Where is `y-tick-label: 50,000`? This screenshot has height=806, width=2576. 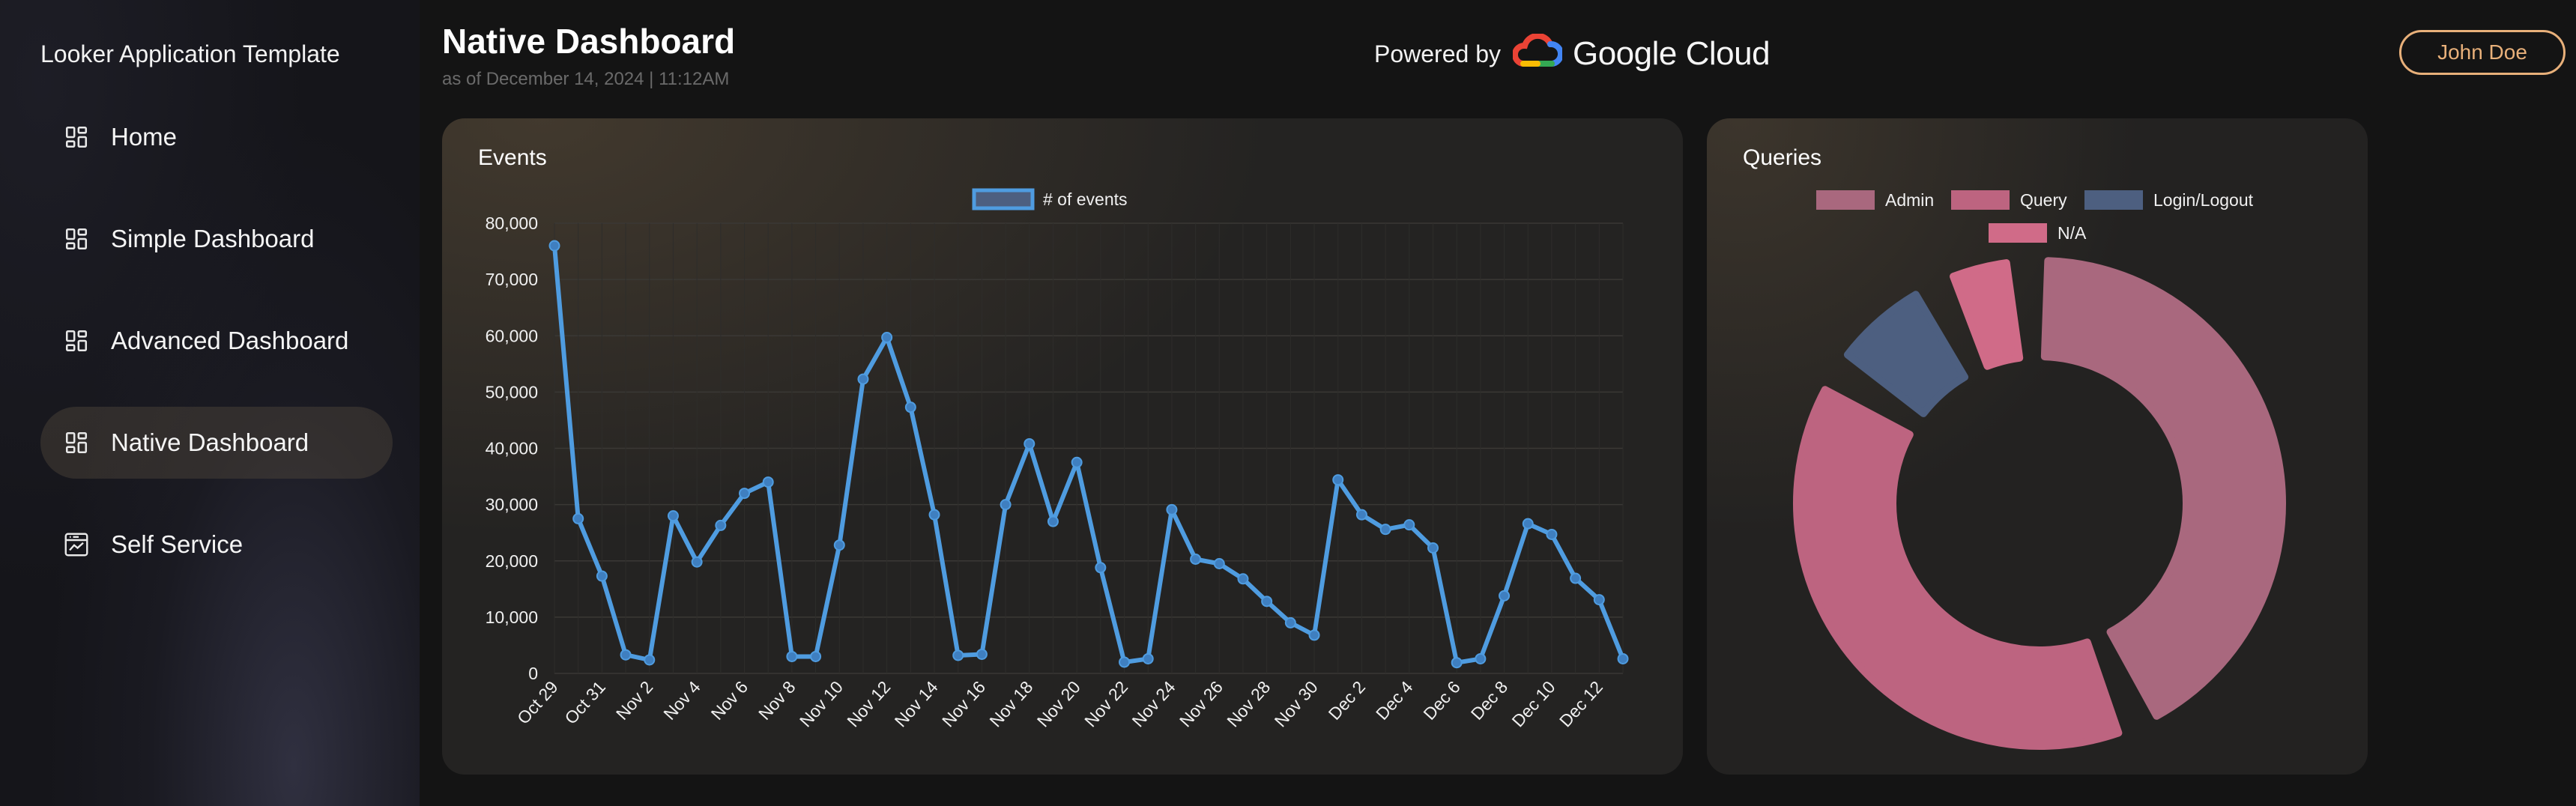
y-tick-label: 50,000 is located at coordinates (512, 392).